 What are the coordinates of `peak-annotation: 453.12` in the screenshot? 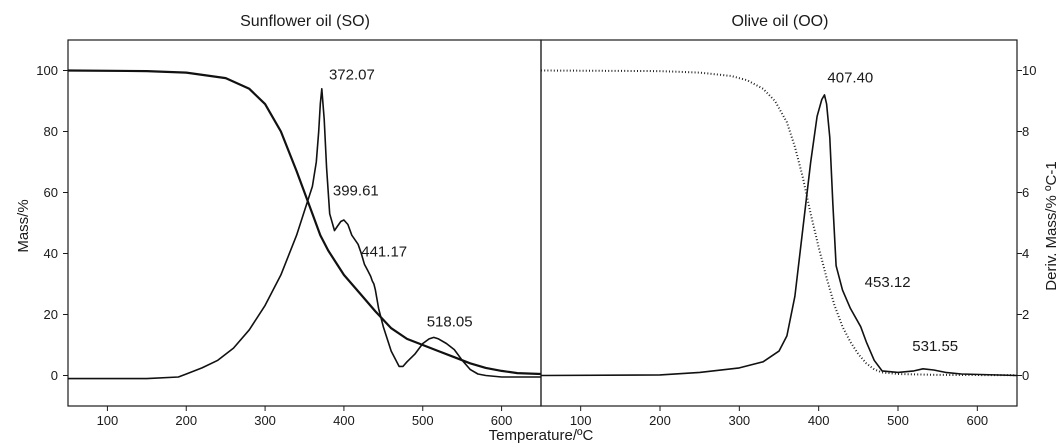 It's located at (888, 282).